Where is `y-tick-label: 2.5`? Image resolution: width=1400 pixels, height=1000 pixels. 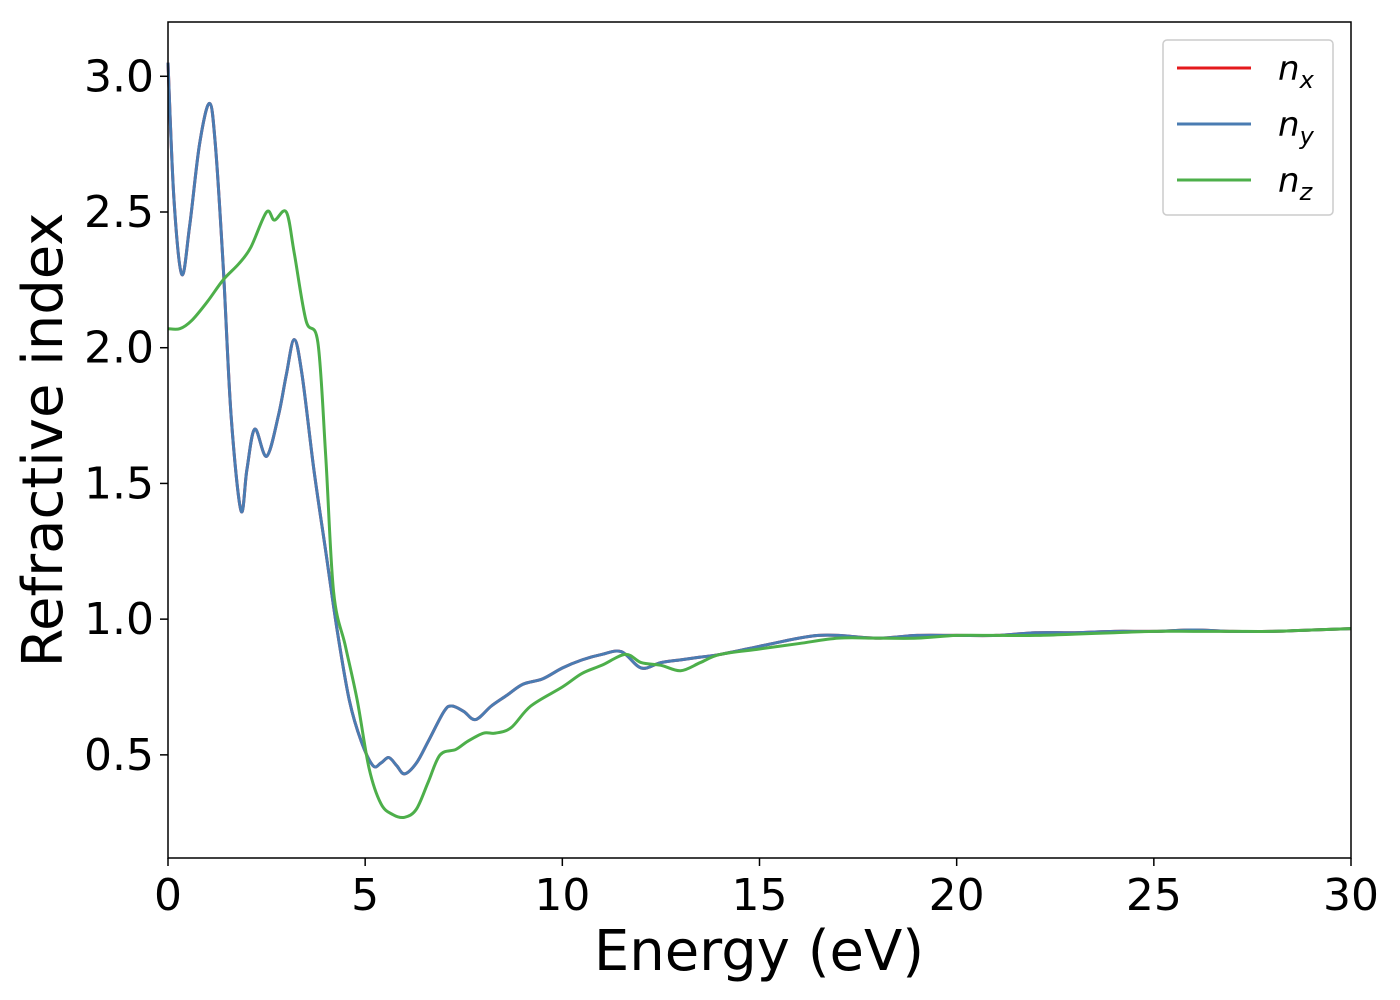
y-tick-label: 2.5 is located at coordinates (119, 212).